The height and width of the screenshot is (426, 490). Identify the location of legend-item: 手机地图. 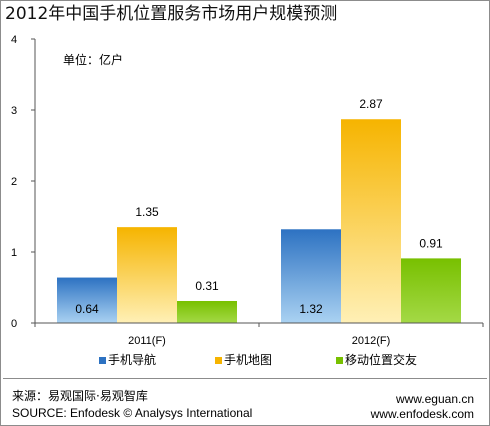
(243, 360).